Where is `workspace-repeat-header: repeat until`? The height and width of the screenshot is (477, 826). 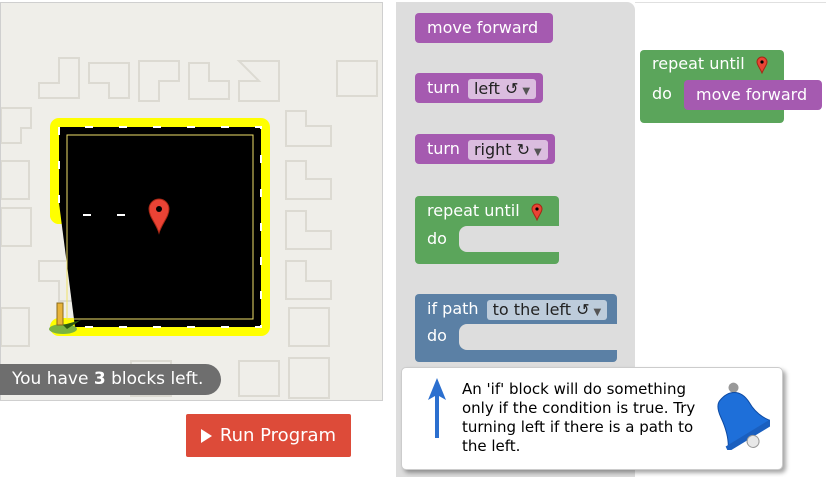 workspace-repeat-header: repeat until is located at coordinates (710, 64).